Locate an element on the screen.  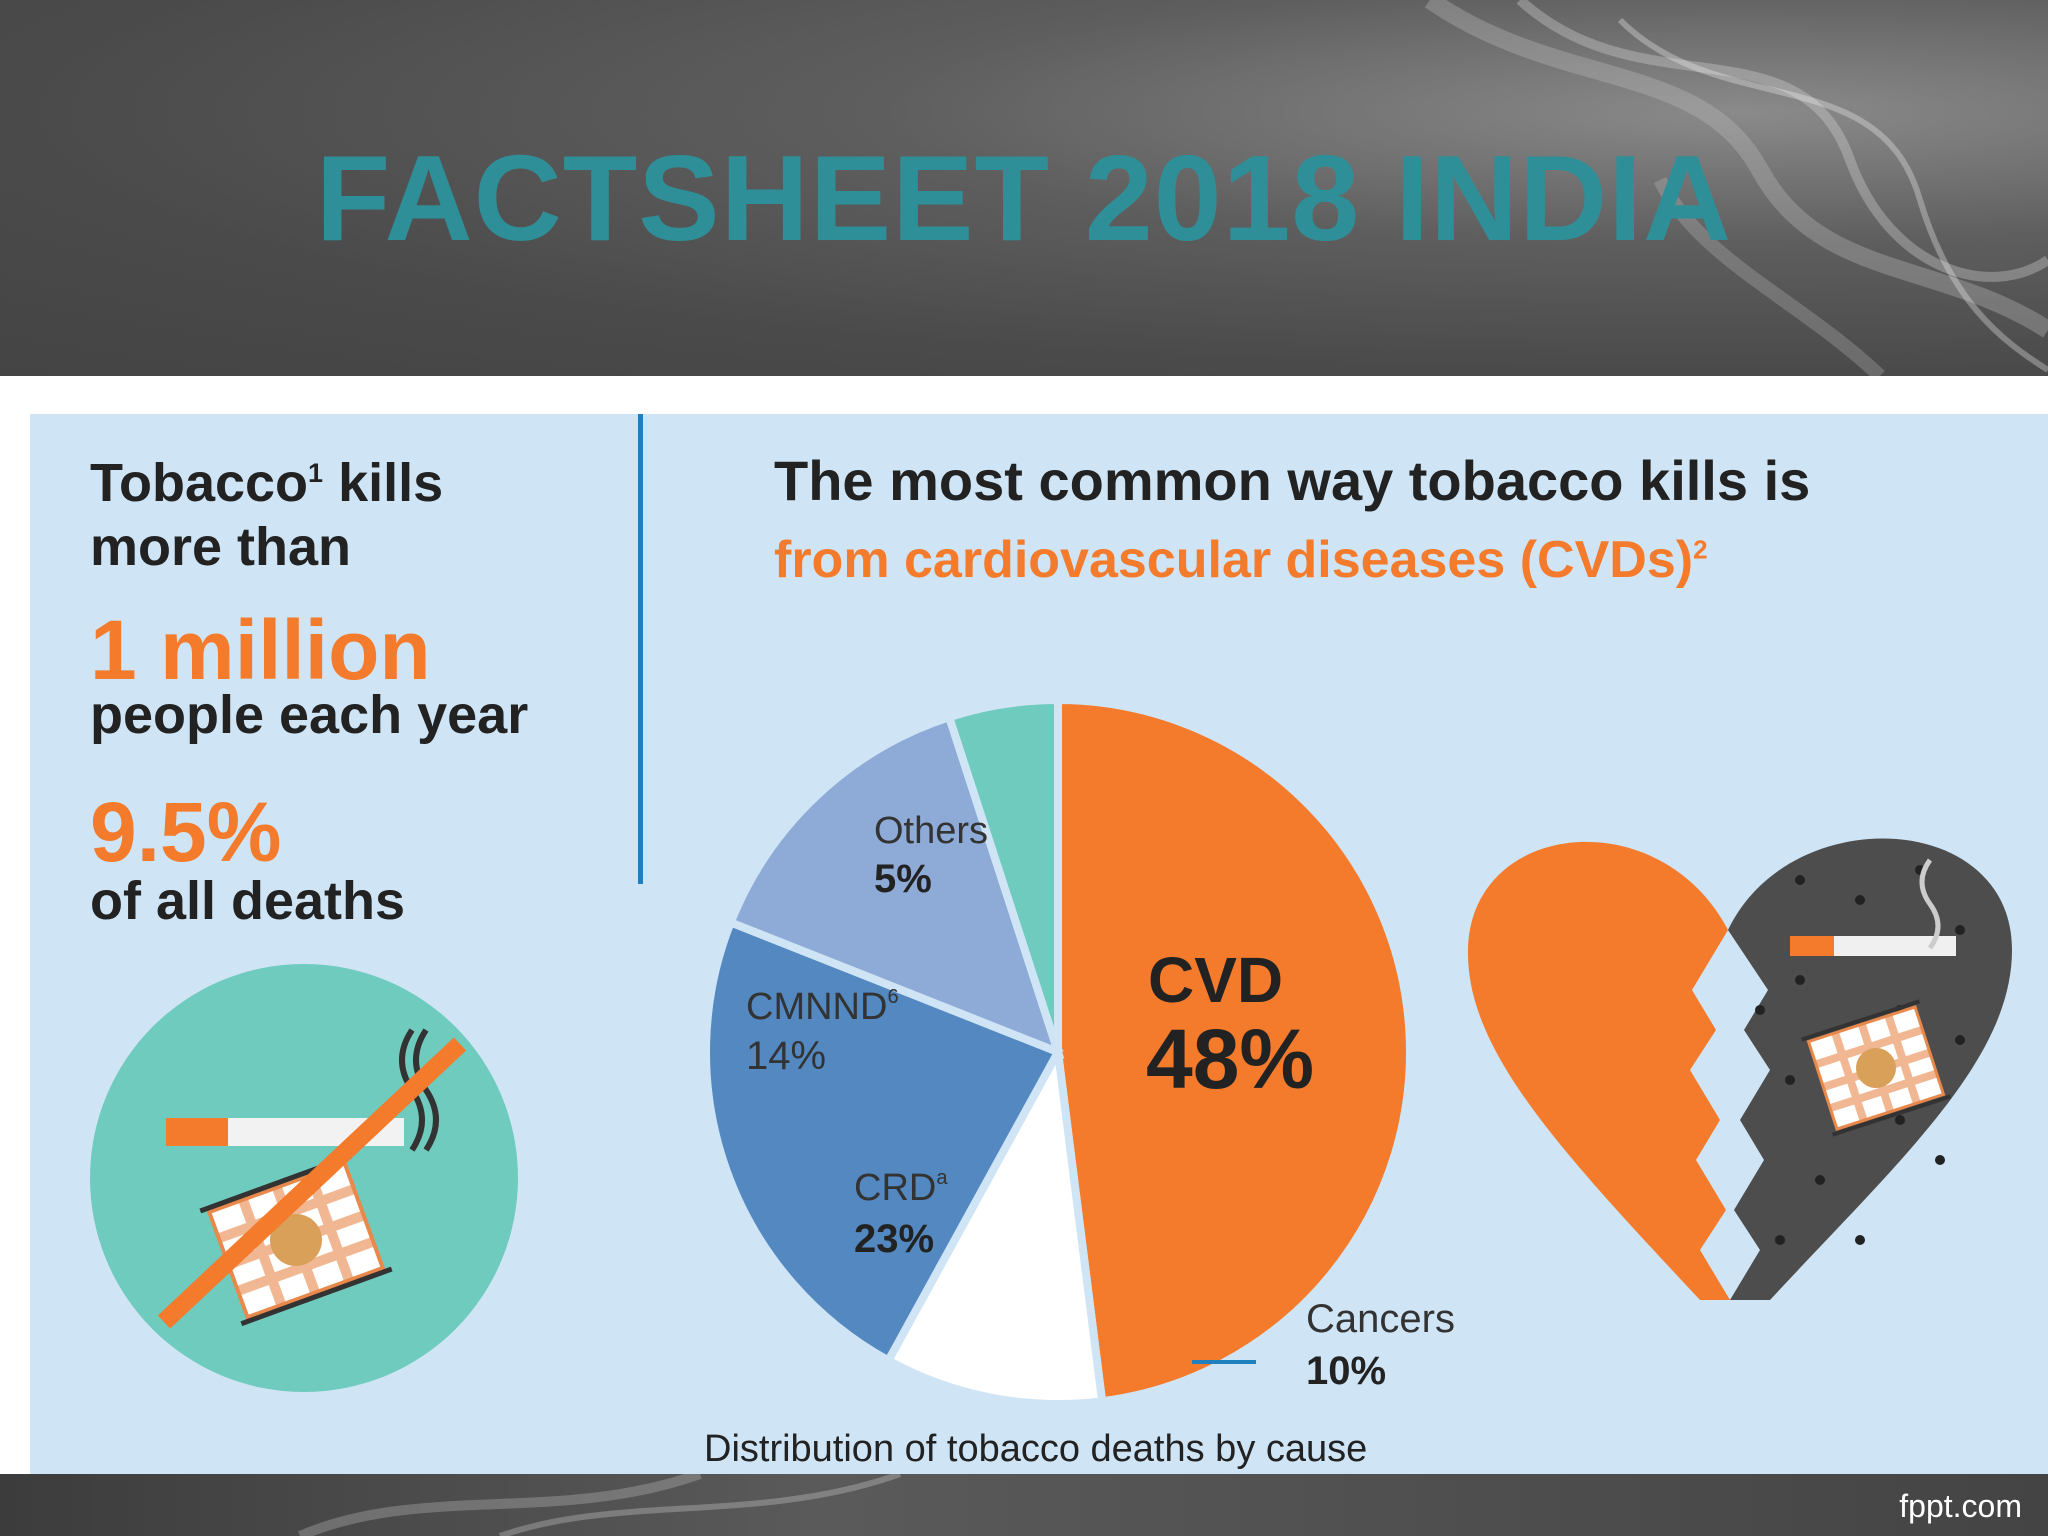
footer-smoke-decoration is located at coordinates (600, 1505).